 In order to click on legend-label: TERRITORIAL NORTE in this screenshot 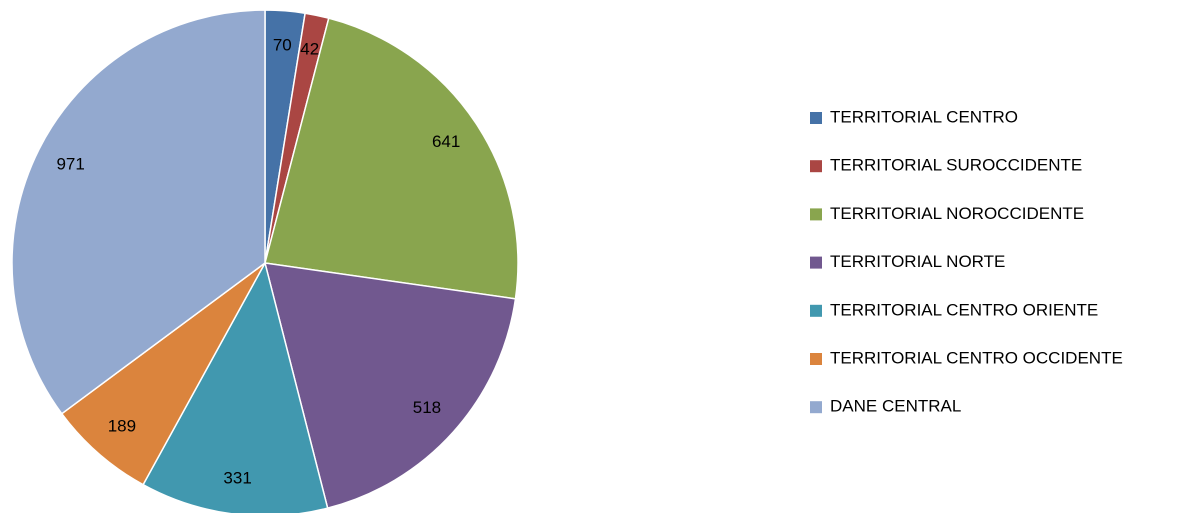, I will do `click(917, 261)`.